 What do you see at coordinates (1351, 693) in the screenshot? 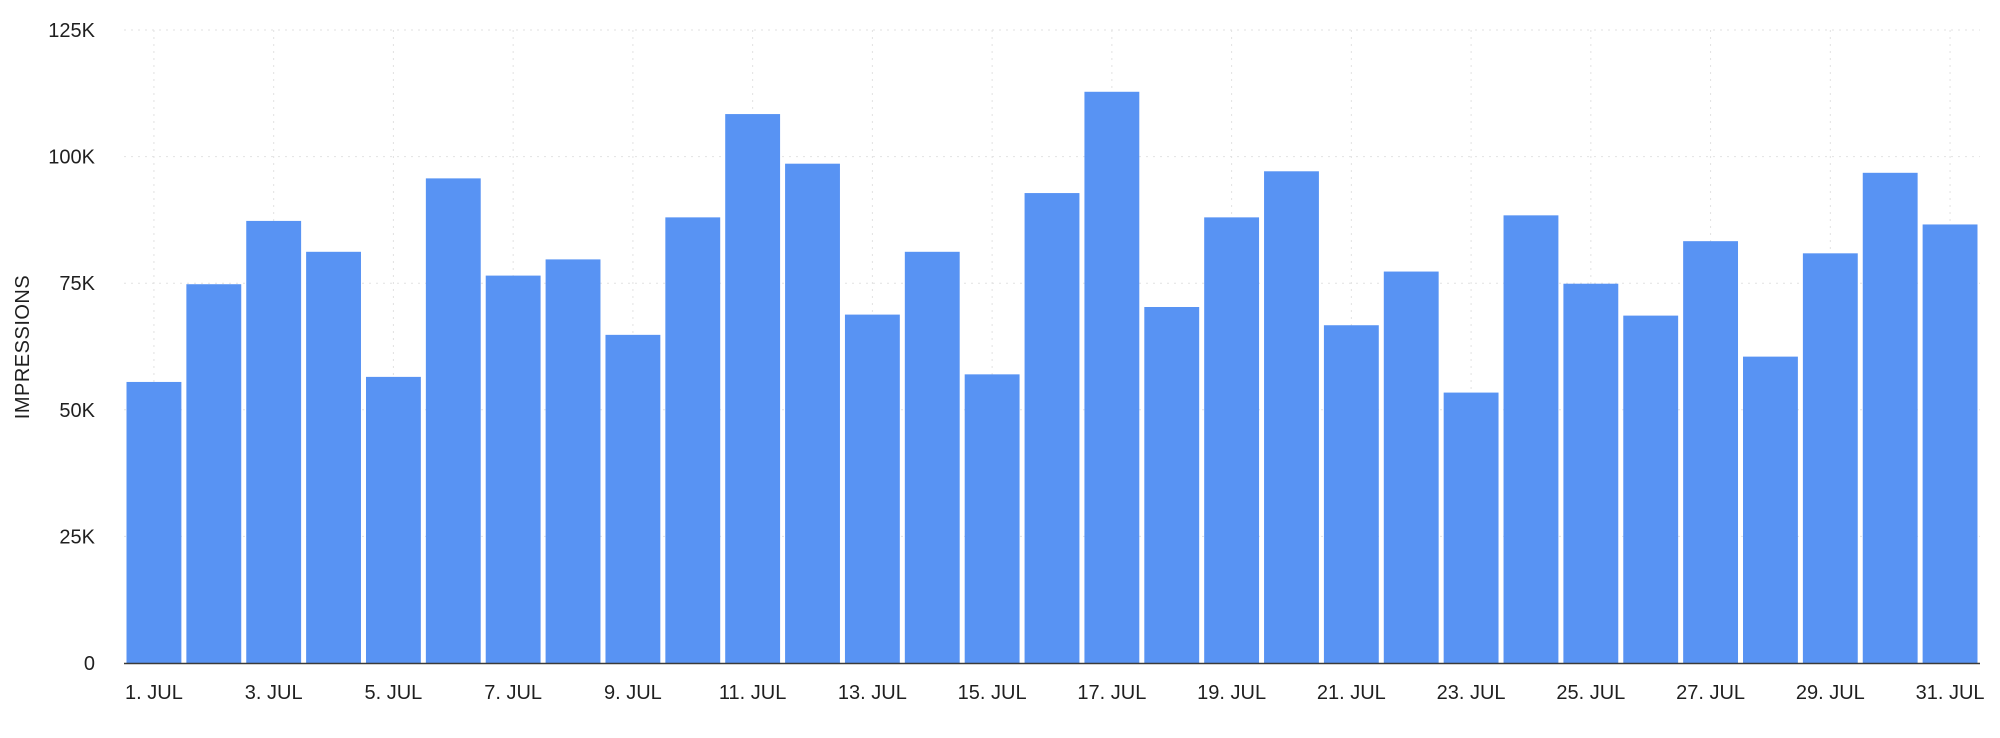
I see `x-tick-label: 21. JUL` at bounding box center [1351, 693].